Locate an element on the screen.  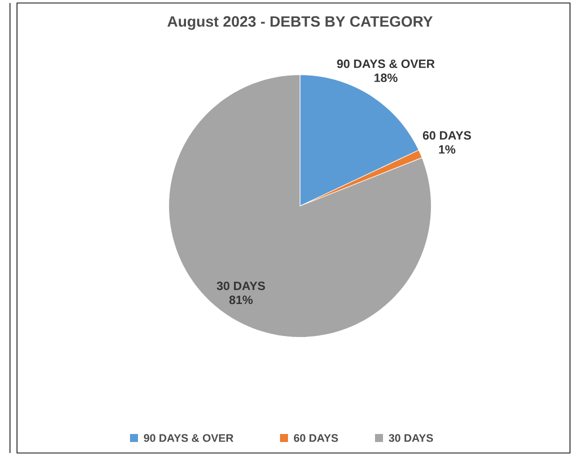
slice-label: 60 DAYS is located at coordinates (446, 135).